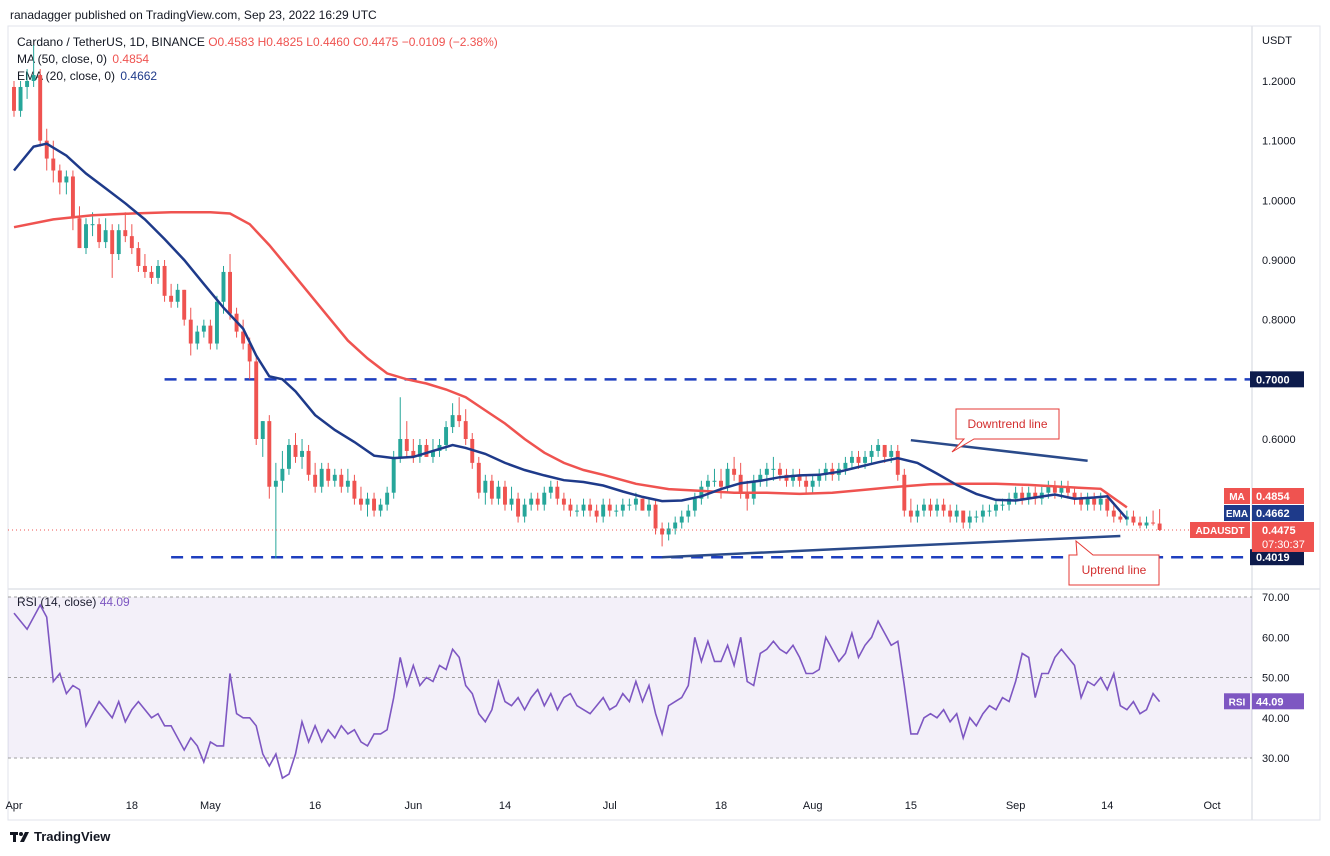 This screenshot has height=856, width=1330. Describe the element at coordinates (1278, 513) in the screenshot. I see `ema-axis-label-value-bg` at that location.